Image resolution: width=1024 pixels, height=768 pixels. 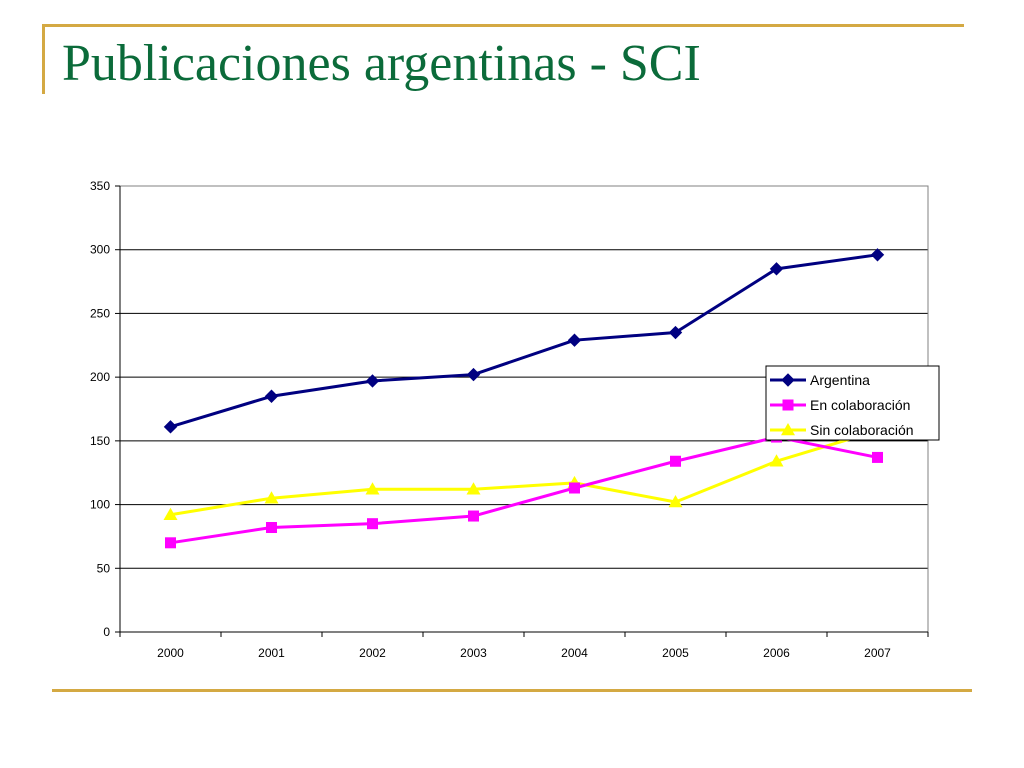 I want to click on y-tick-label: 200, so click(x=100, y=377).